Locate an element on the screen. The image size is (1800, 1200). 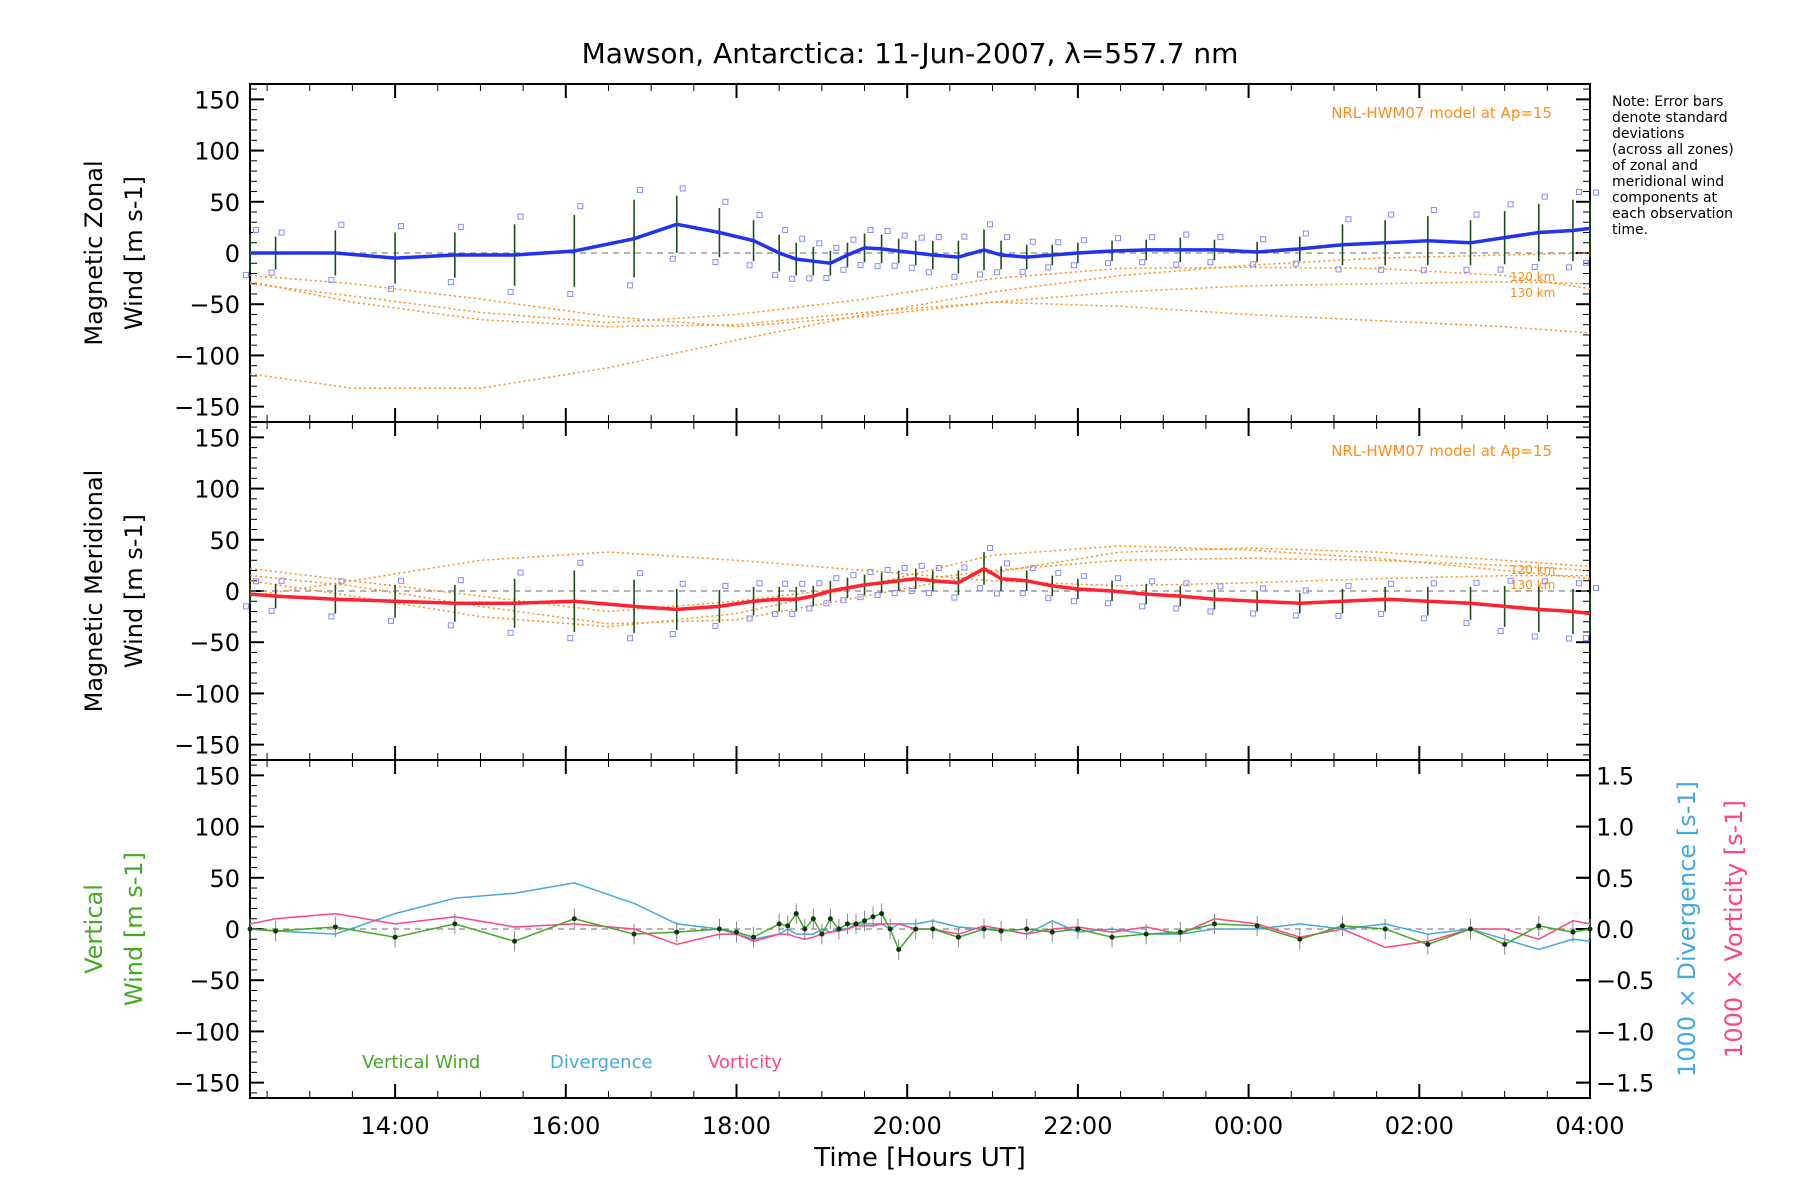
x-tick-label: 22:00 is located at coordinates (1077, 1126).